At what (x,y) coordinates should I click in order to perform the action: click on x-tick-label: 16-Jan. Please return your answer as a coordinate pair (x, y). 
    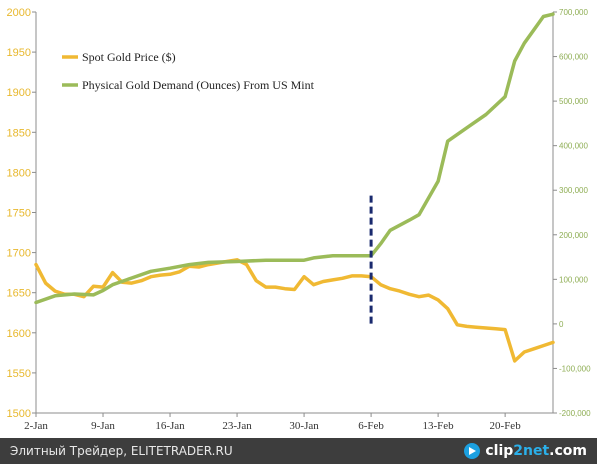
    Looking at the image, I should click on (170, 426).